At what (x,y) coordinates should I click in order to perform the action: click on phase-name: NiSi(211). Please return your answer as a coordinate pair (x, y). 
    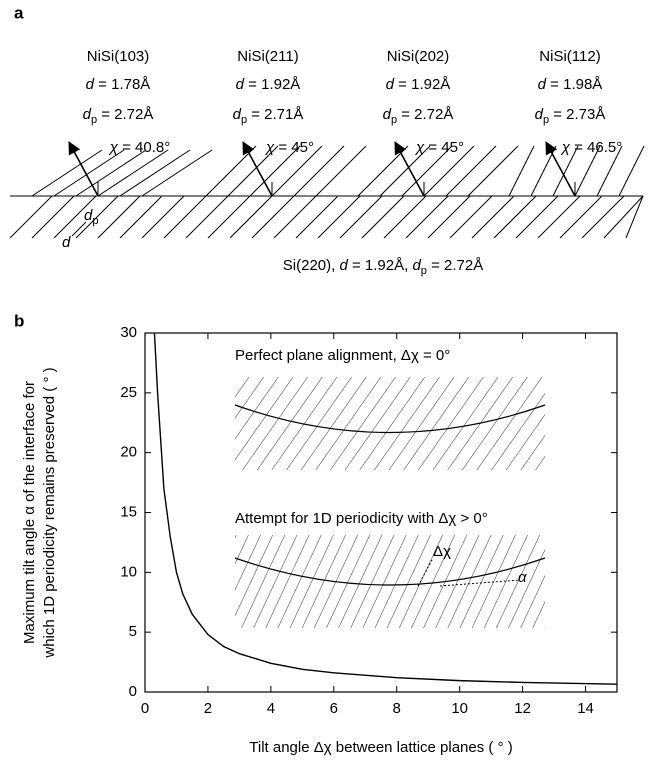
    Looking at the image, I should click on (267, 56).